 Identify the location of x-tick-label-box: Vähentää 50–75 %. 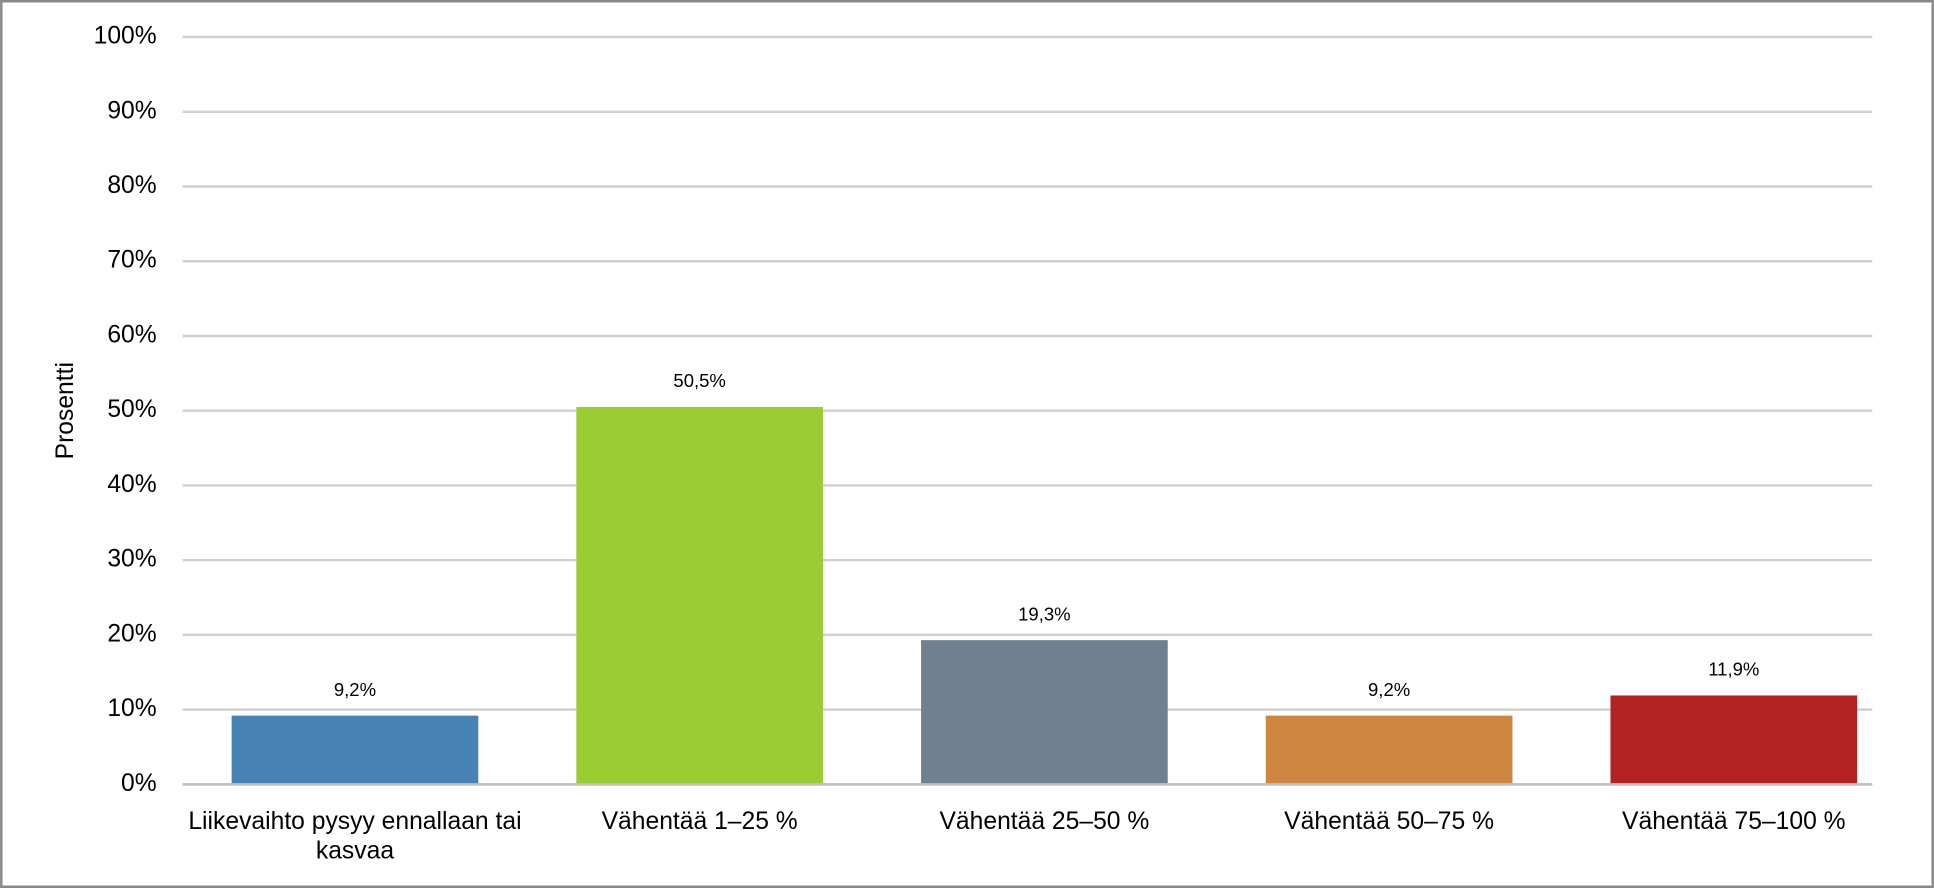
(1389, 821).